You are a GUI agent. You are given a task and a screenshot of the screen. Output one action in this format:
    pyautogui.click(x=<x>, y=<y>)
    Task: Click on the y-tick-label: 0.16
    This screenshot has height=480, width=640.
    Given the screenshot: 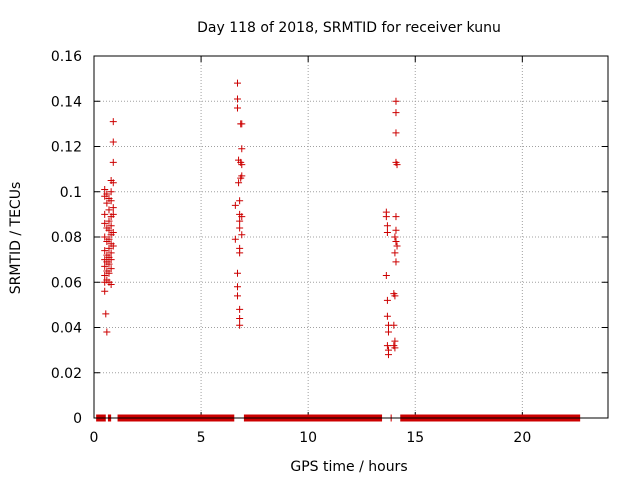 What is the action you would take?
    pyautogui.click(x=66, y=57)
    